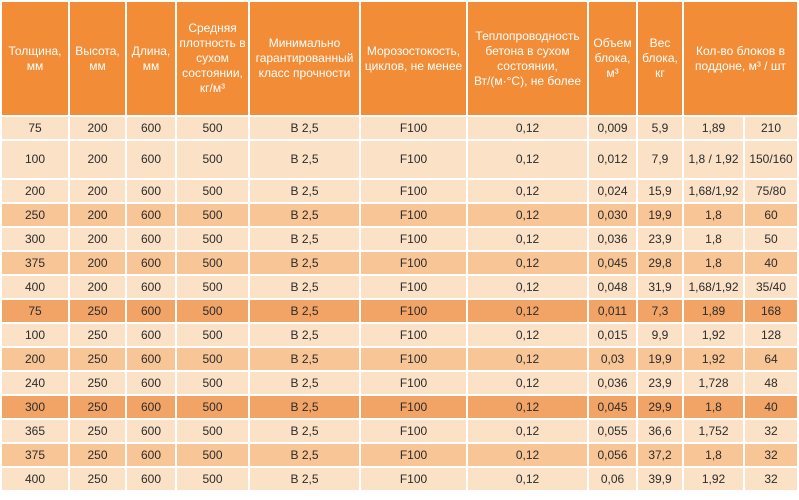  Describe the element at coordinates (97, 58) in the screenshot. I see `header-height: Высота, мм` at that location.